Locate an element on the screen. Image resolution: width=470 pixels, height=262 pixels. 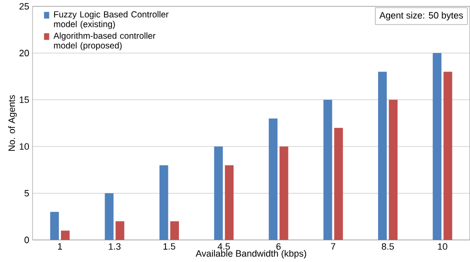
y-tick-label: 5 is located at coordinates (26, 193).